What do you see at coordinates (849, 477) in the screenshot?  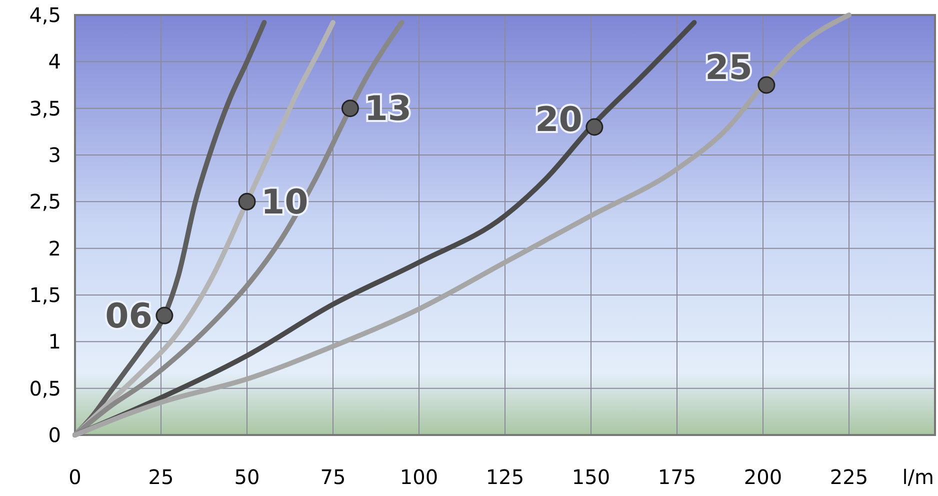 I see `x-tick-label: 225` at bounding box center [849, 477].